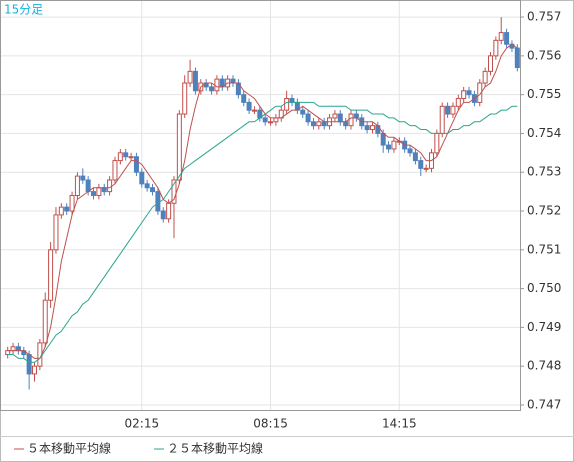 The image size is (574, 462). I want to click on y-tick-label: 0.754, so click(544, 133).